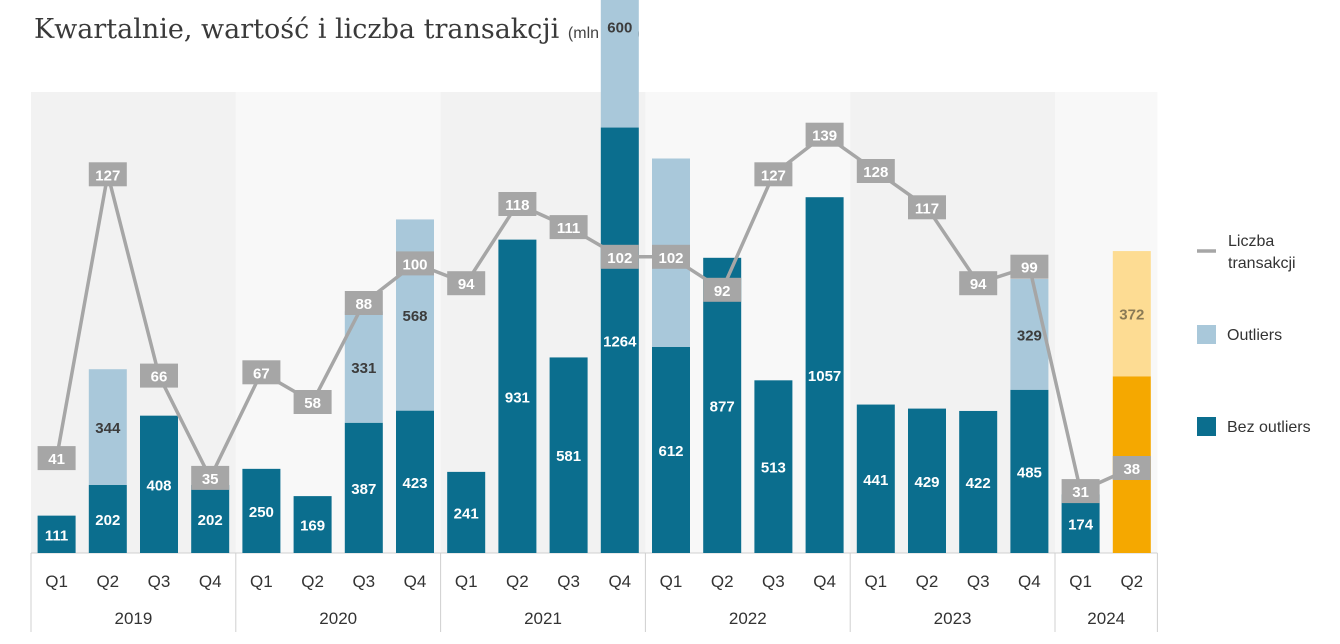 The width and height of the screenshot is (1340, 644). I want to click on bar-label-bez-outliers: 408, so click(158, 485).